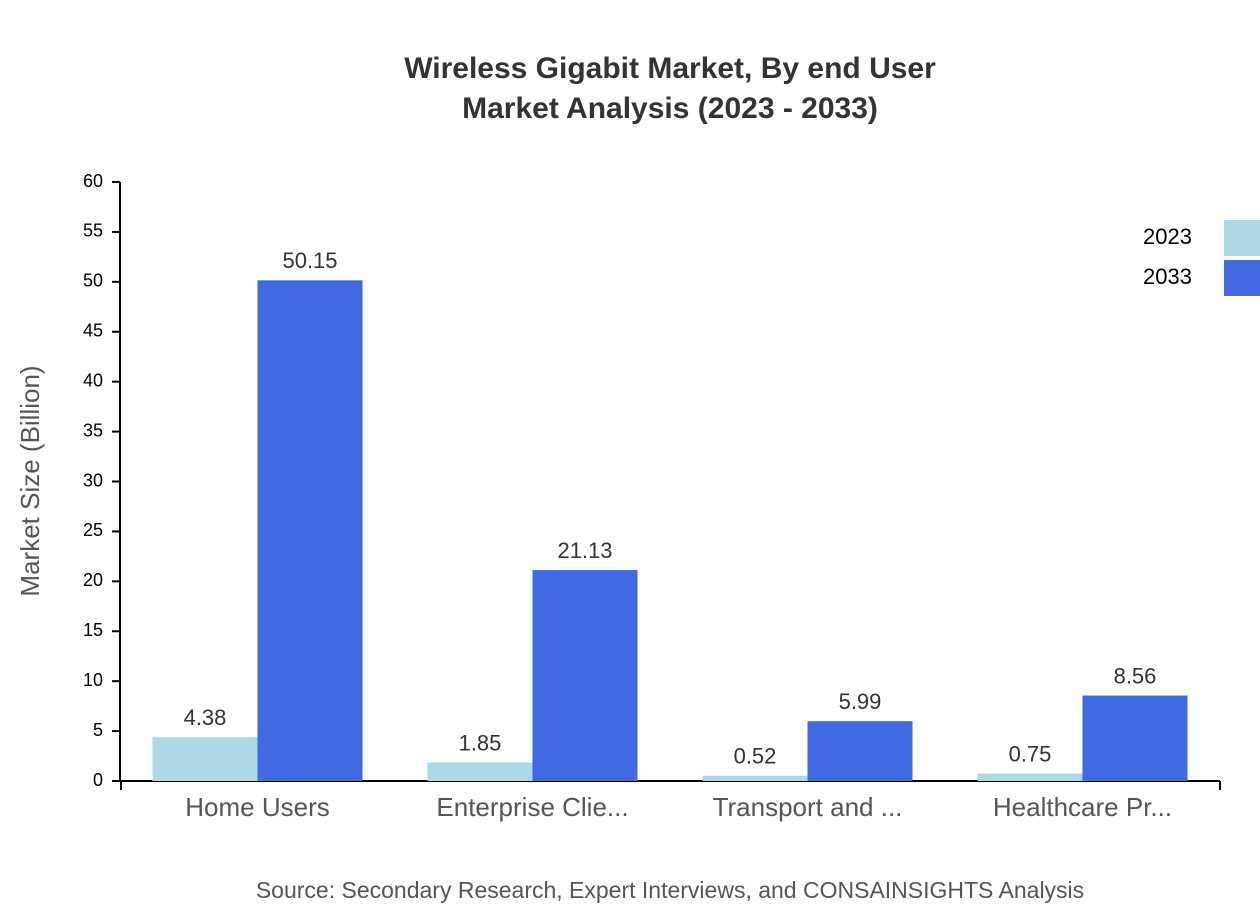 This screenshot has height=920, width=1260. Describe the element at coordinates (93, 680) in the screenshot. I see `y-tick-label: 10` at that location.